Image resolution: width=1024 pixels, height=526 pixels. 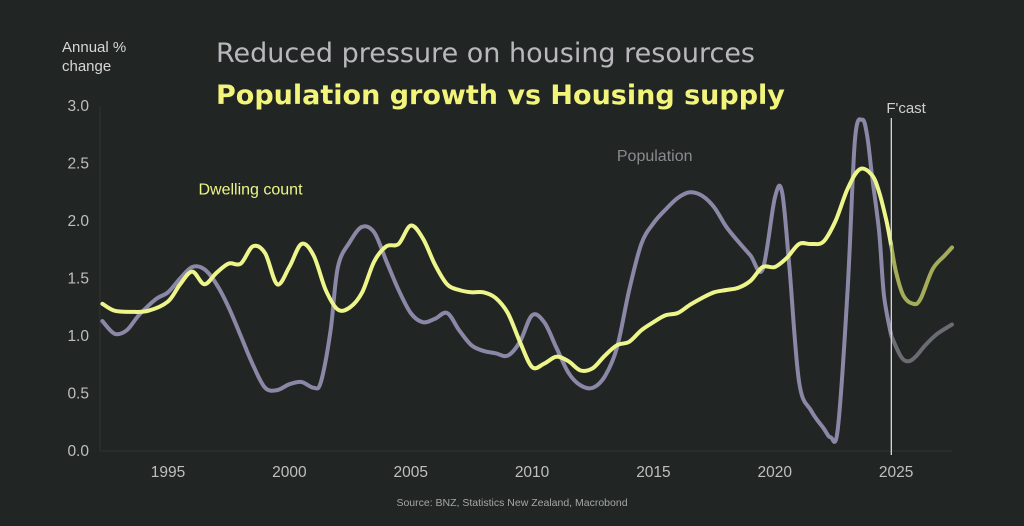 I want to click on series-label-dwelling-count: Dwelling count, so click(x=250, y=190).